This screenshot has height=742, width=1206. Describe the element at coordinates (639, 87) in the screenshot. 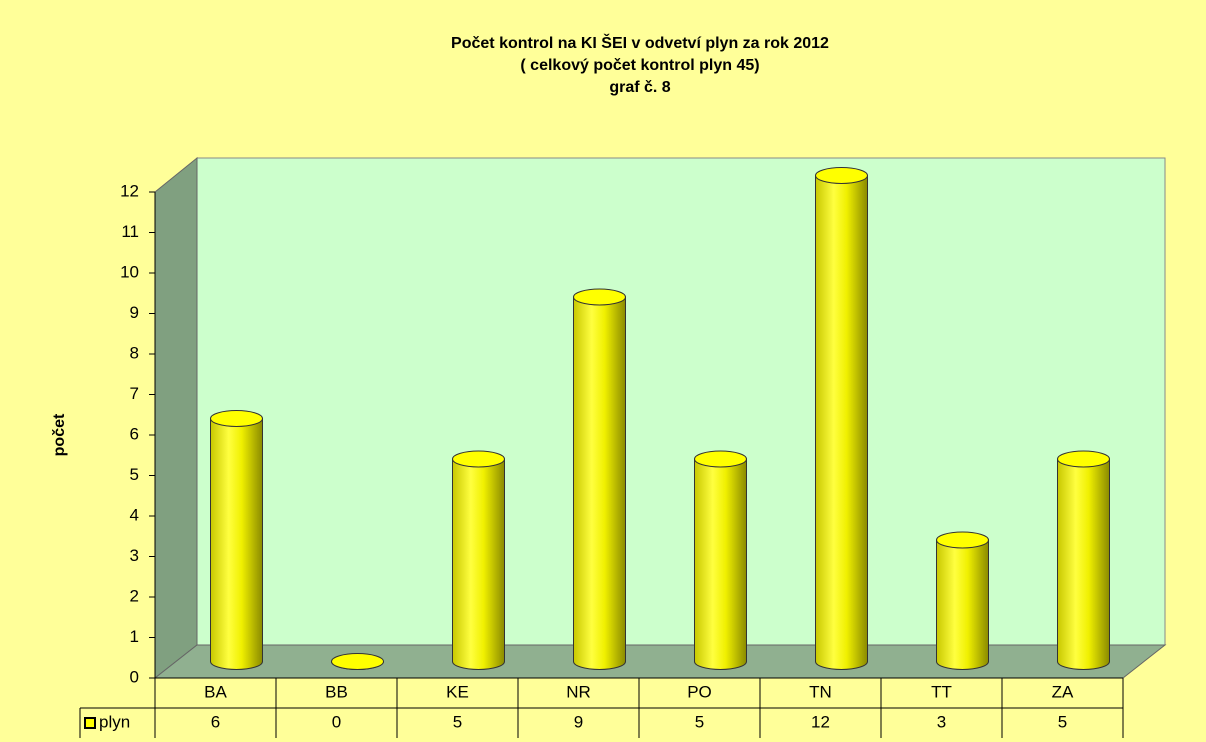

I see `chart-subtitle: graf č. 8` at that location.